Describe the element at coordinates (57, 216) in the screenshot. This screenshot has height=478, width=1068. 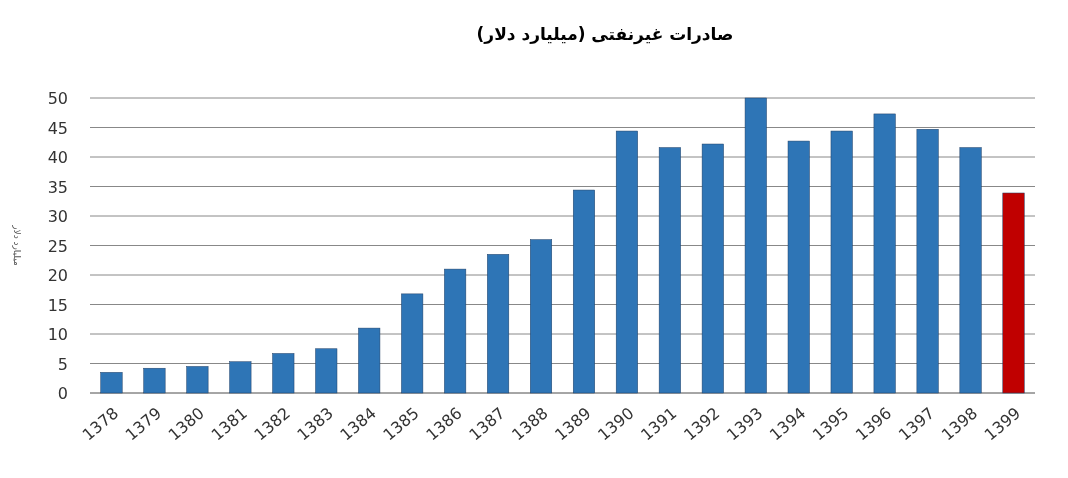
I see `y-tick-label: 30` at that location.